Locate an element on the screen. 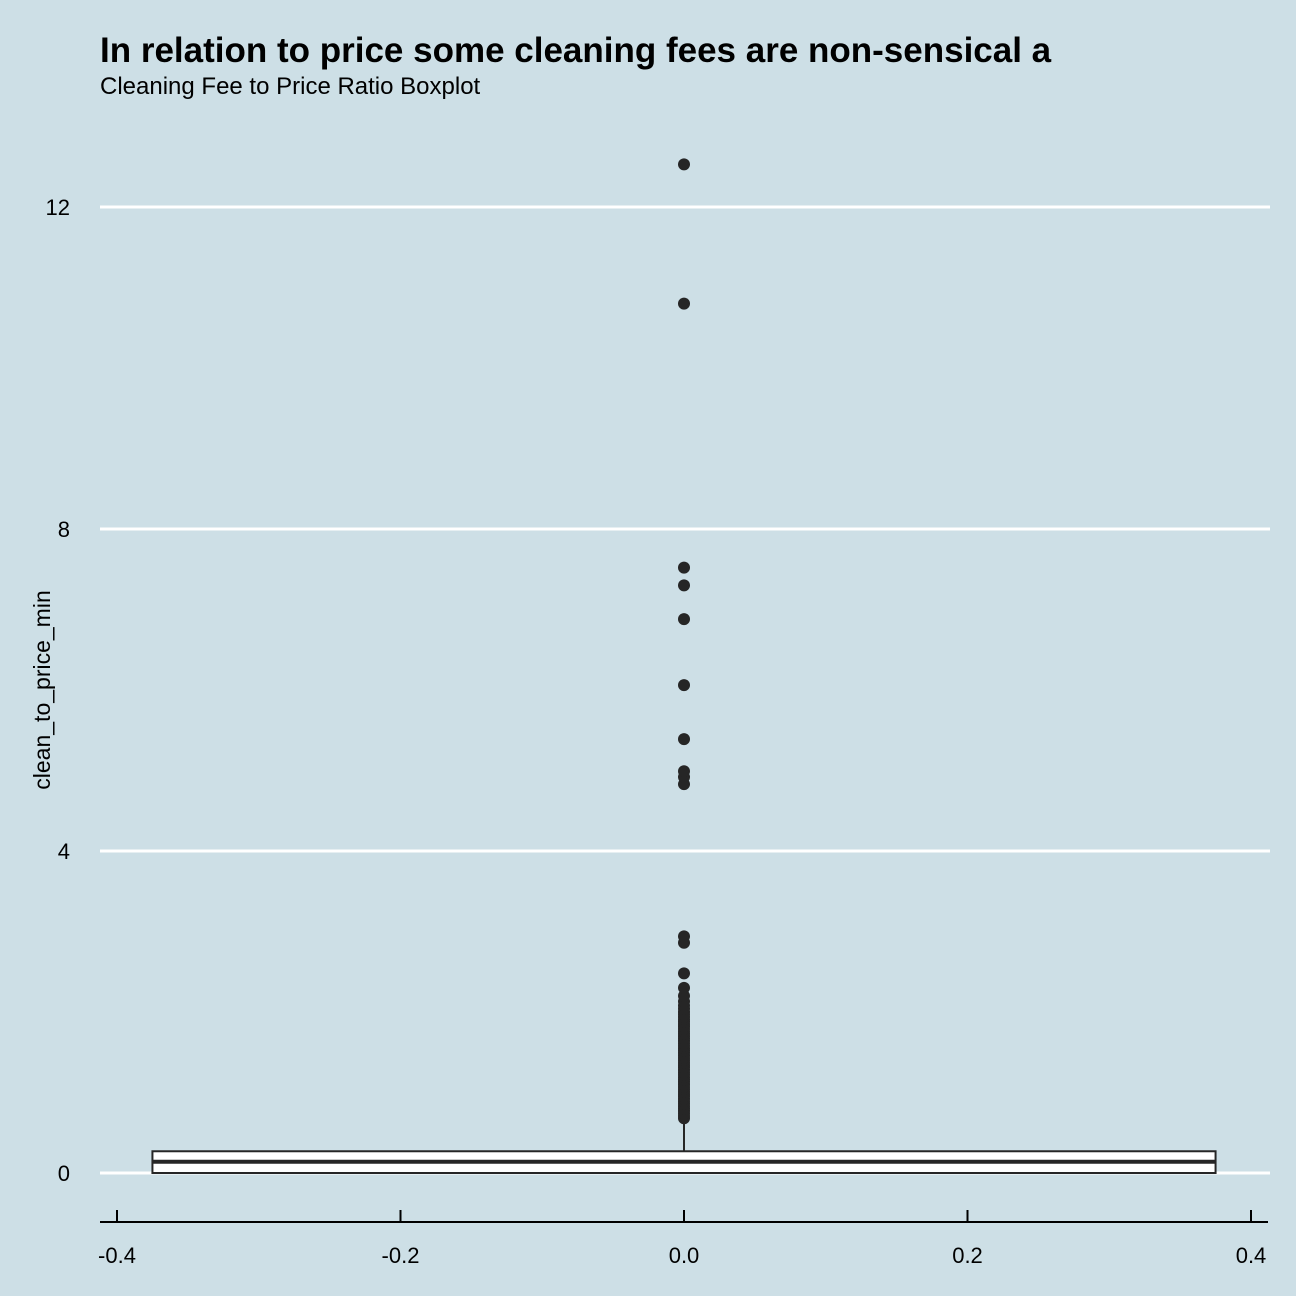 Image resolution: width=1296 pixels, height=1296 pixels. y-tick-label: 12 is located at coordinates (58, 207).